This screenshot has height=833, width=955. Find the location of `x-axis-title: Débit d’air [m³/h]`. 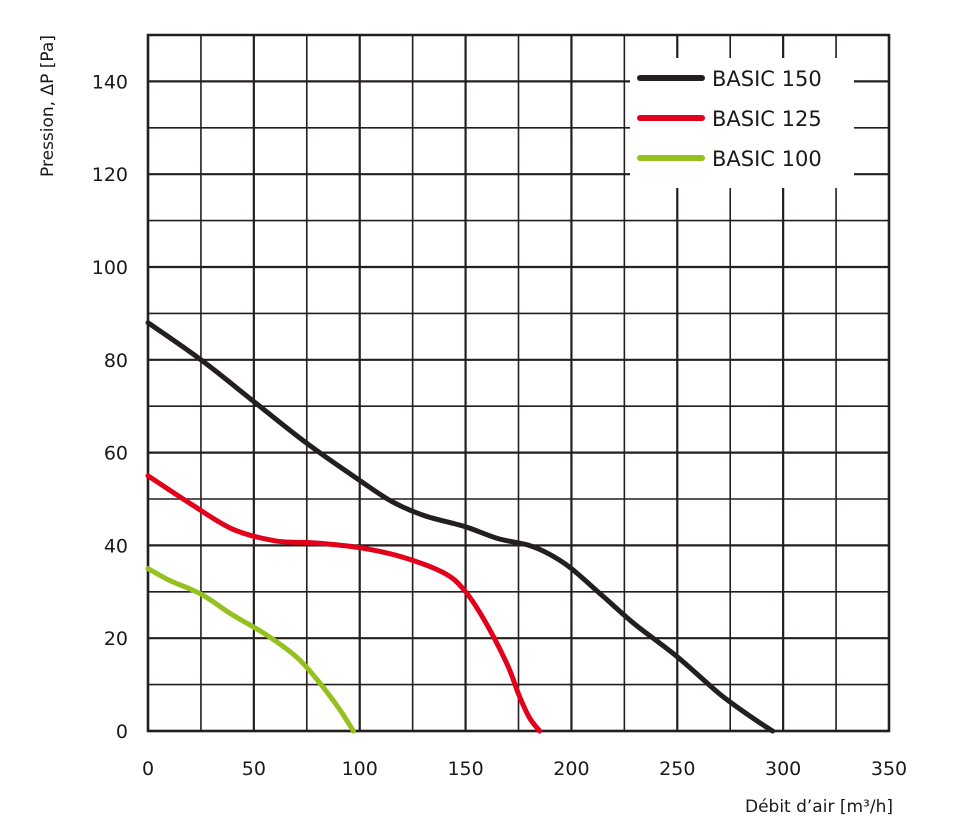

x-axis-title: Débit d’air [m³/h] is located at coordinates (819, 807).